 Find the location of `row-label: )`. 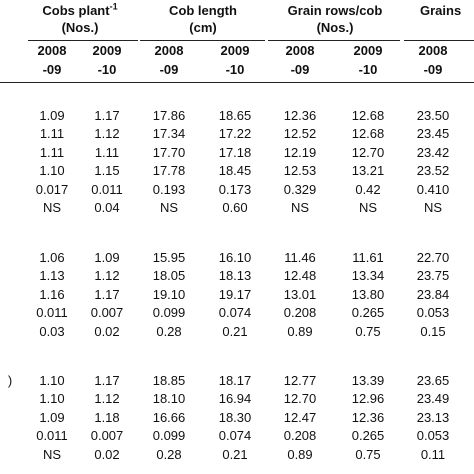

row-label: ) is located at coordinates (10, 380).